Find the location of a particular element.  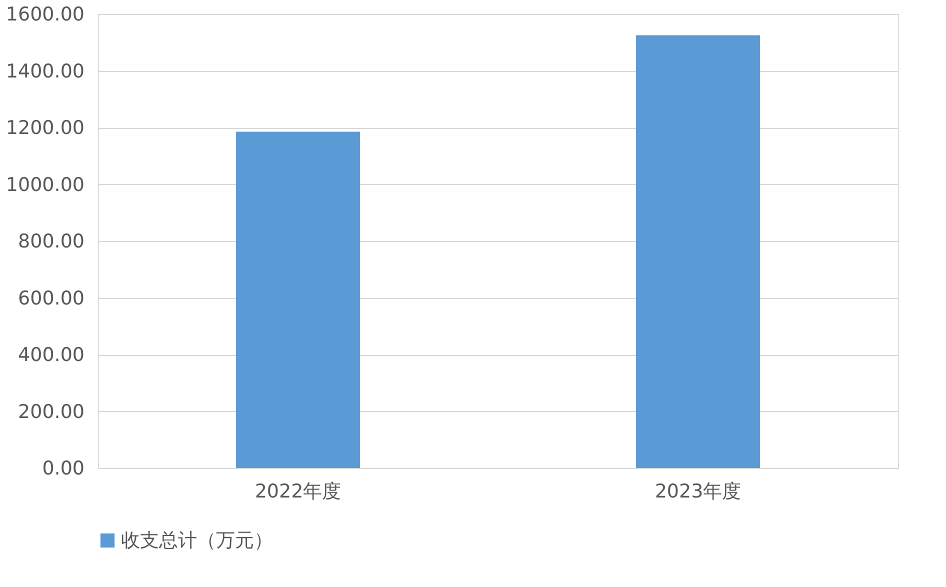

x-tick-label: 2023年度 is located at coordinates (698, 491).